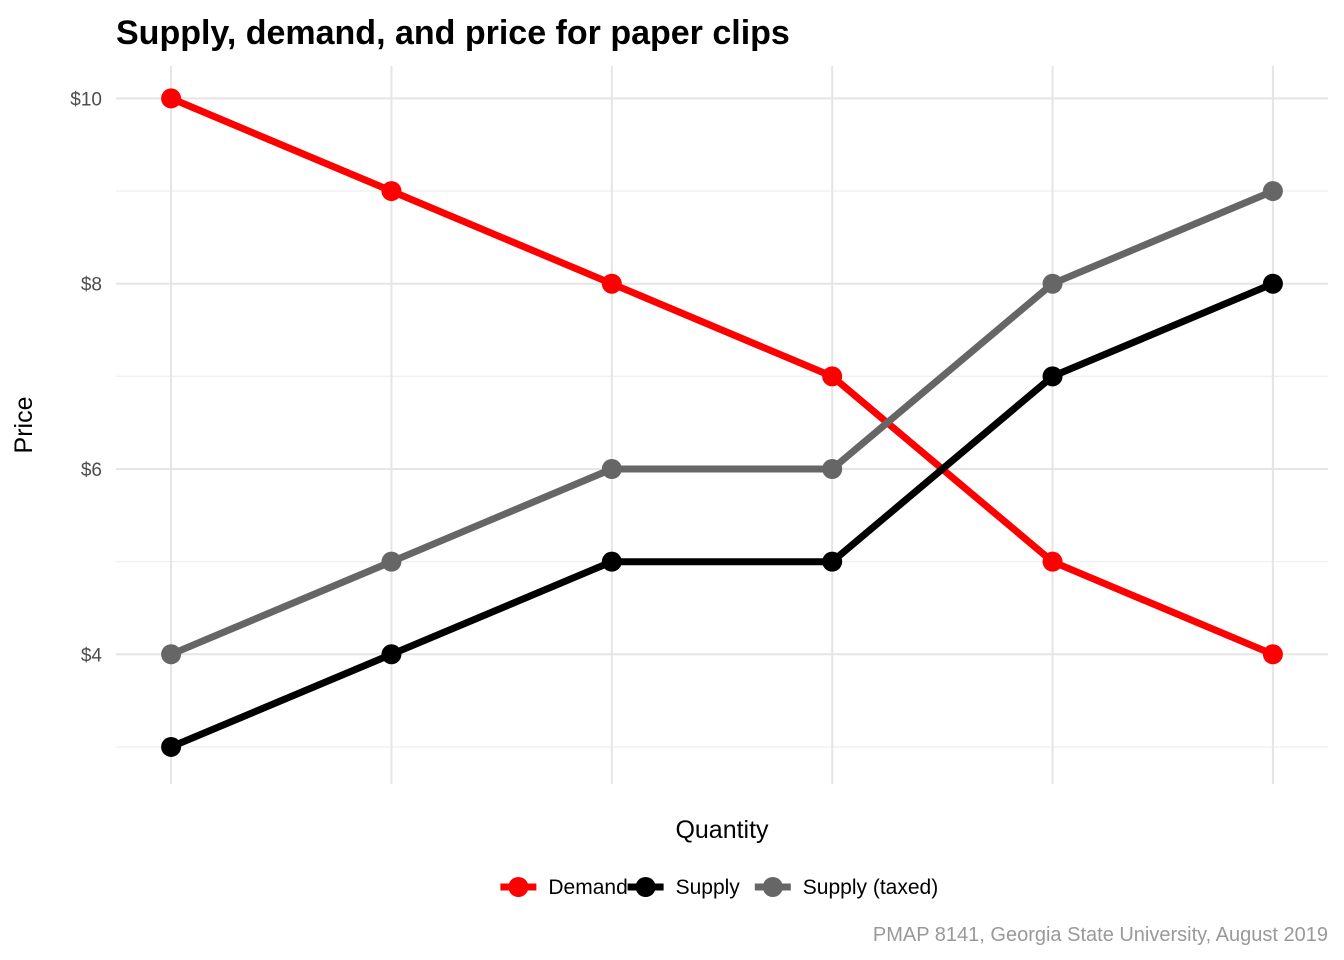 The image size is (1344, 960). What do you see at coordinates (870, 887) in the screenshot?
I see `legend-label: Supply (taxed)` at bounding box center [870, 887].